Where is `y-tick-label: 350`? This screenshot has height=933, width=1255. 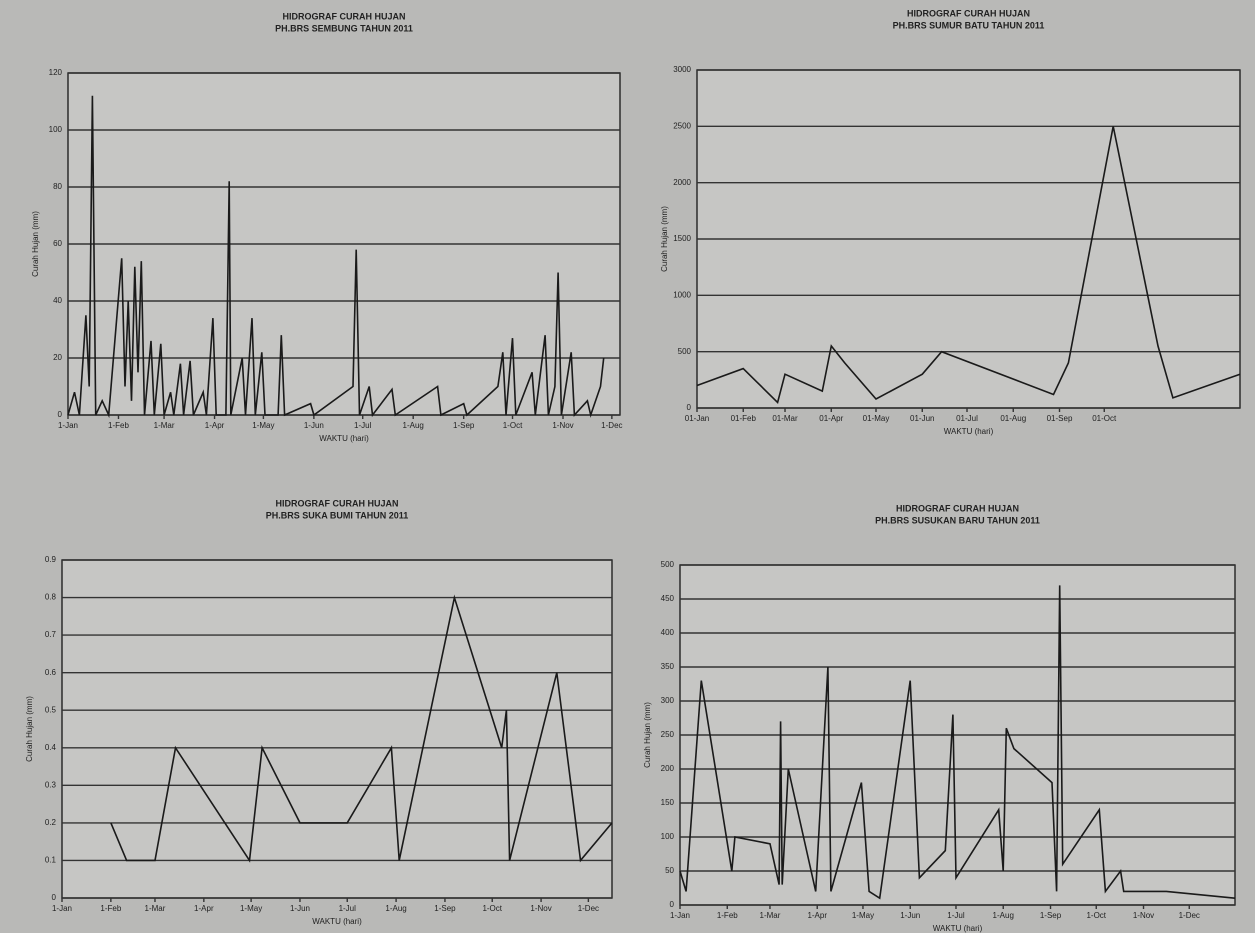
y-tick-label: 350 is located at coordinates (668, 666).